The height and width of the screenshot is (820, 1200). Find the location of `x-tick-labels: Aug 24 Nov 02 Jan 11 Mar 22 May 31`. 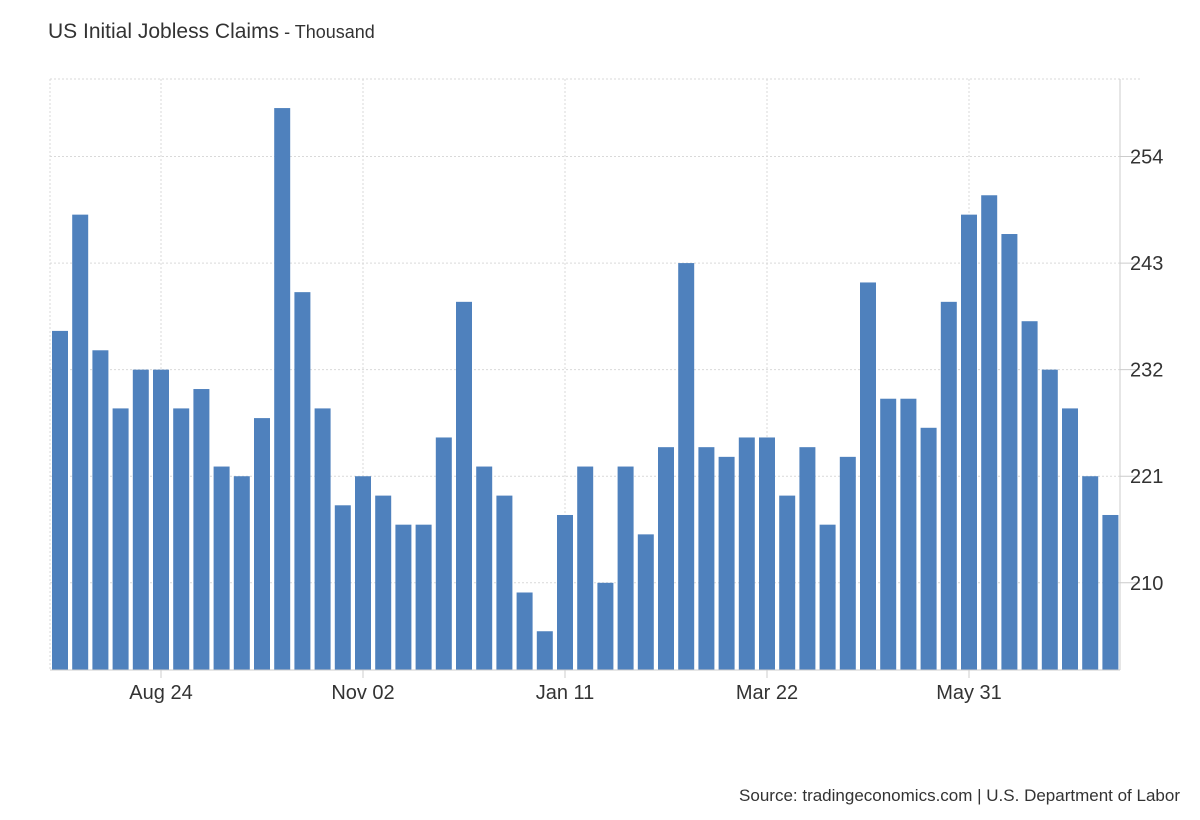

x-tick-labels: Aug 24 Nov 02 Jan 11 Mar 22 May 31 is located at coordinates (565, 693).